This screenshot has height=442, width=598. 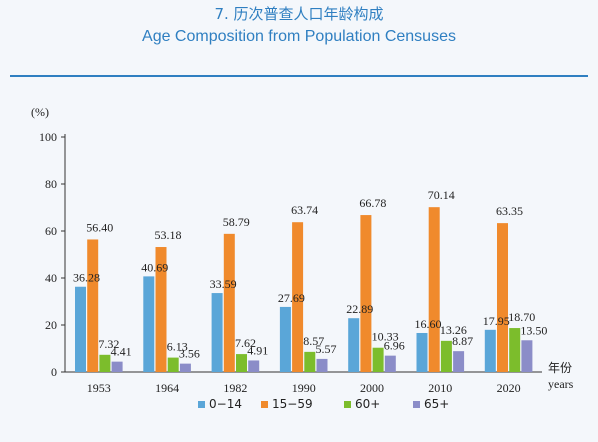 I want to click on data-label: 4.41, so click(x=121, y=352).